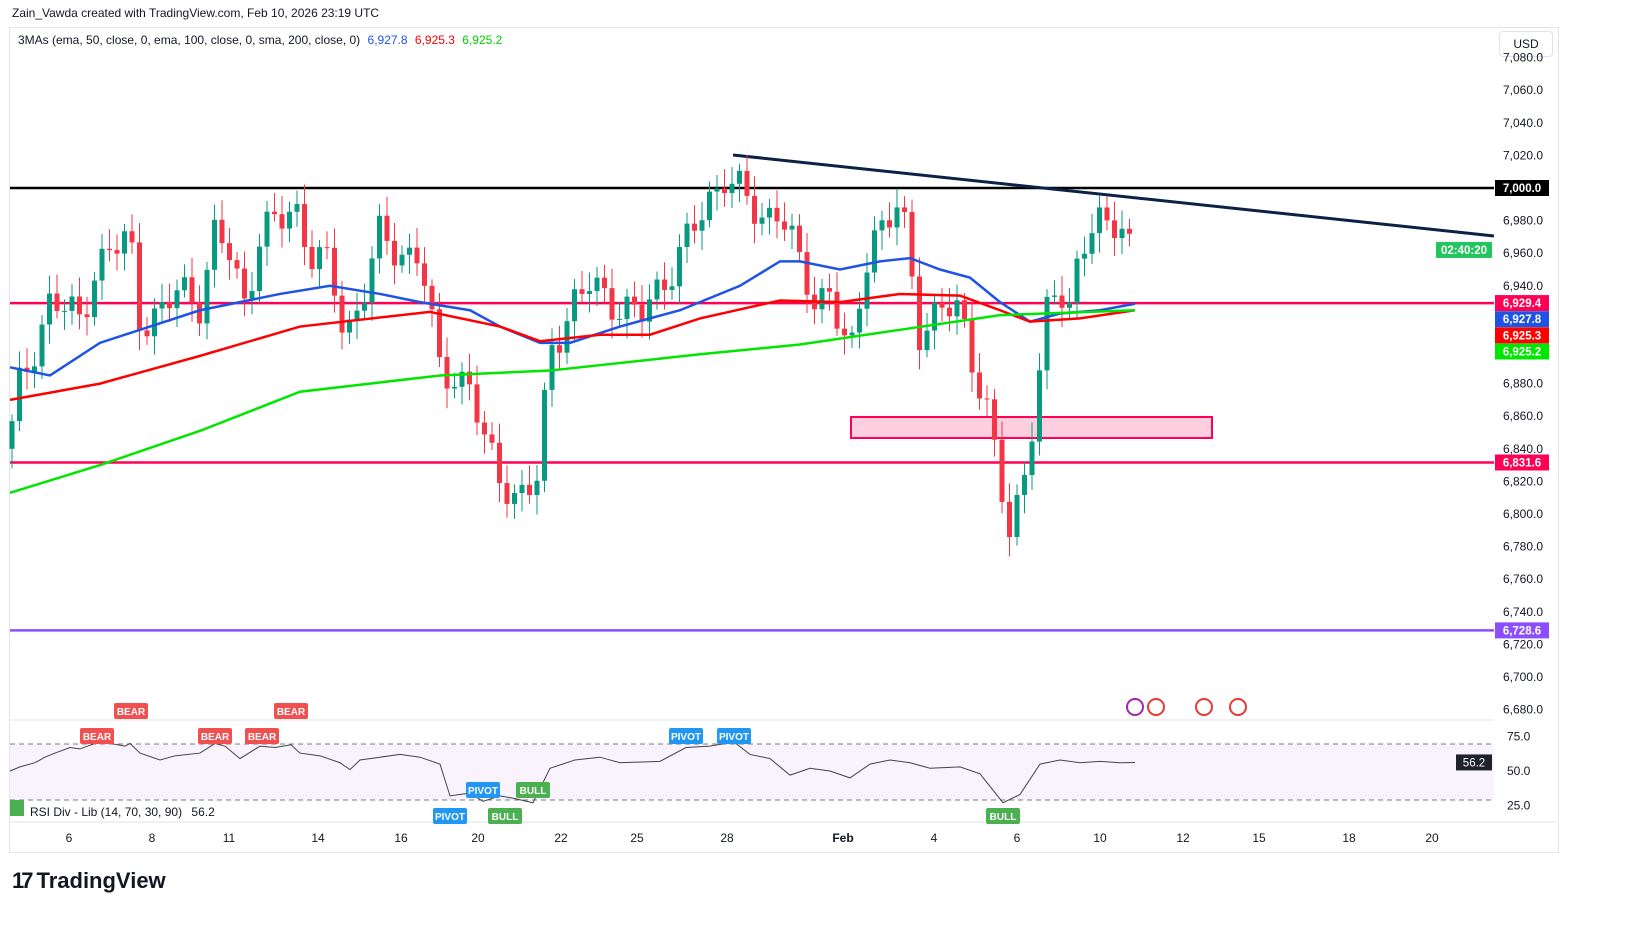  I want to click on price-label: 7,000.0, so click(1522, 189).